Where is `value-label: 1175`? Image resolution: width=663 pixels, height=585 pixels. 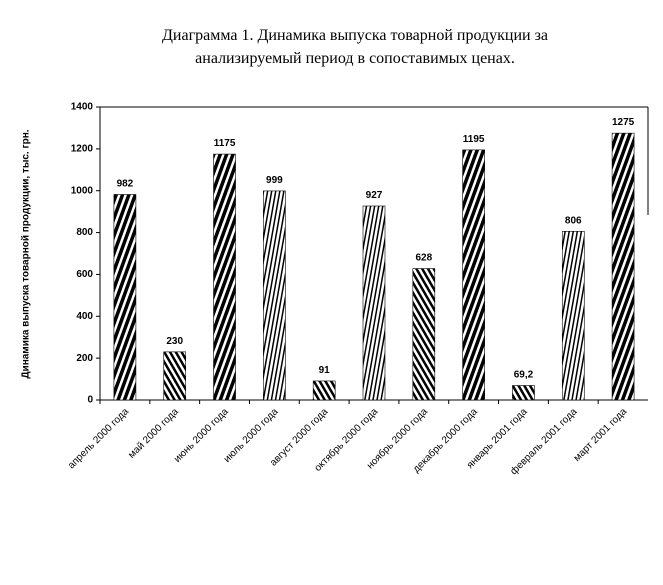 value-label: 1175 is located at coordinates (225, 143).